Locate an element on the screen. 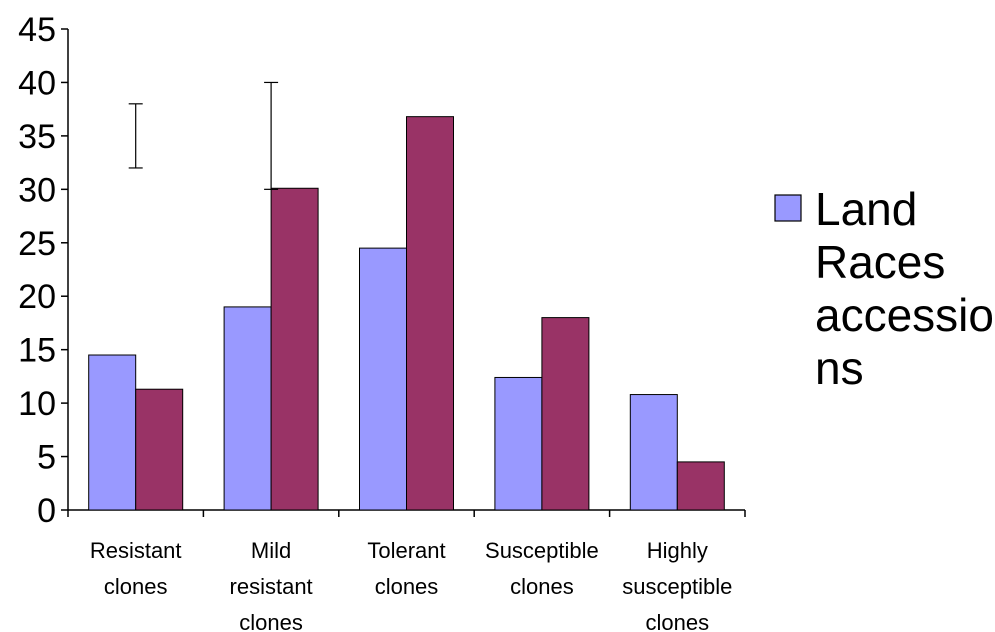 The height and width of the screenshot is (632, 995). category-label-line: Tolerant is located at coordinates (406, 550).